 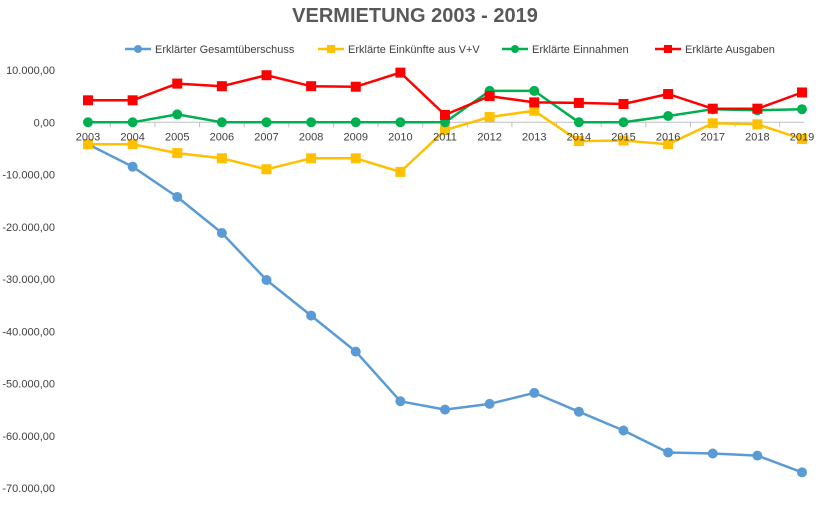 What do you see at coordinates (757, 137) in the screenshot?
I see `x-tick-label: 2018` at bounding box center [757, 137].